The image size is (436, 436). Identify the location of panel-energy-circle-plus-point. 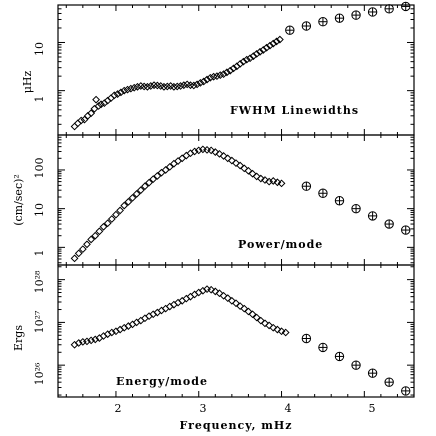
(406, 391).